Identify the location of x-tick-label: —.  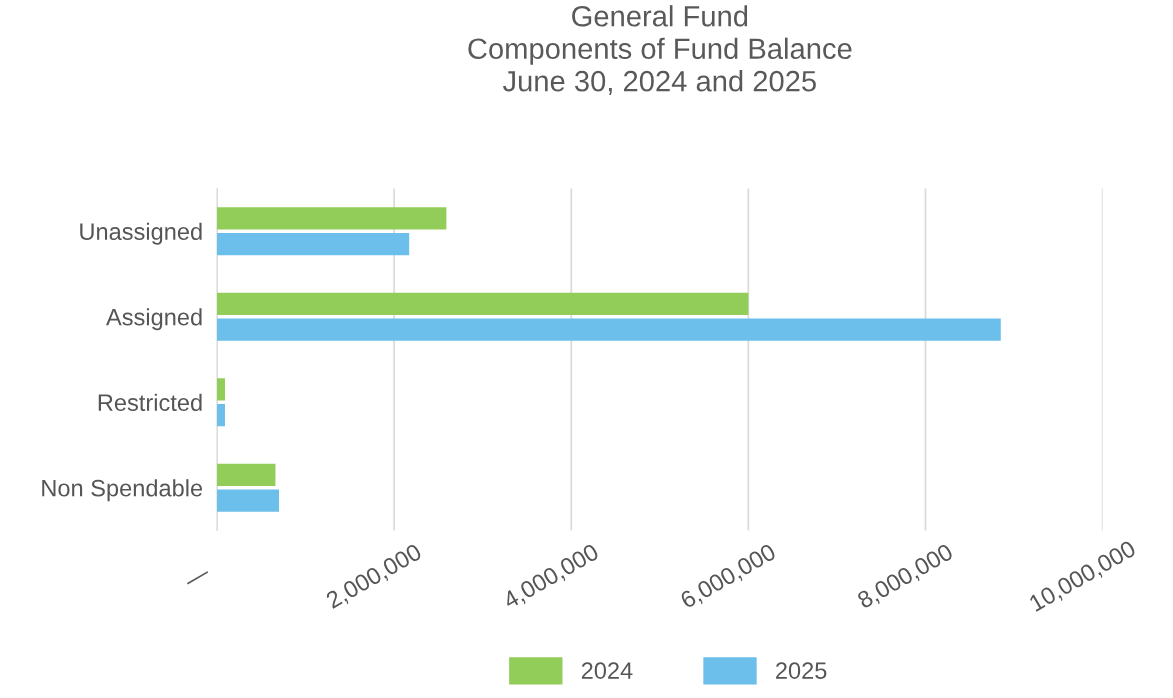
(198, 578).